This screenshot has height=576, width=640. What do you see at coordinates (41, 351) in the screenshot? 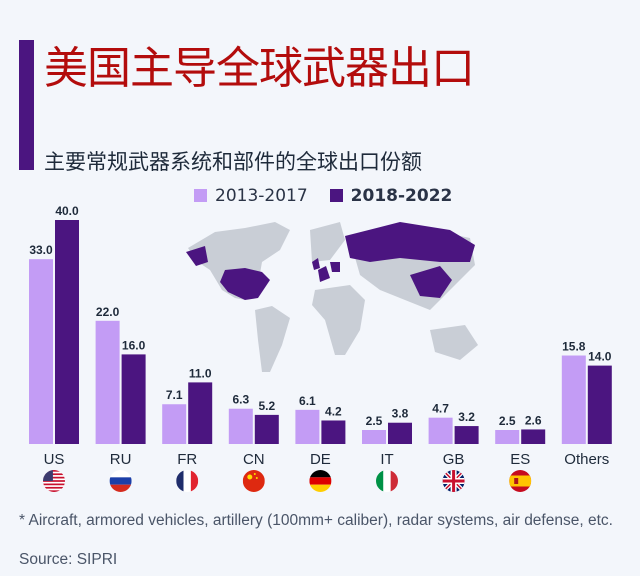
I see `bar-US-2013-2017` at bounding box center [41, 351].